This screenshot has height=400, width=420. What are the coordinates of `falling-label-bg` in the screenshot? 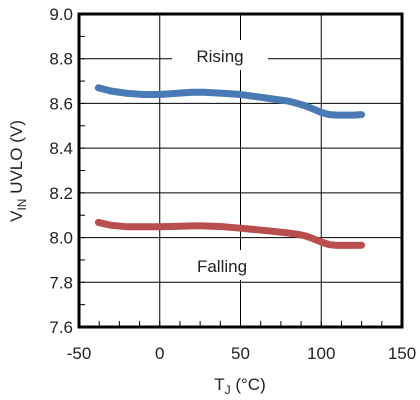 It's located at (222, 265).